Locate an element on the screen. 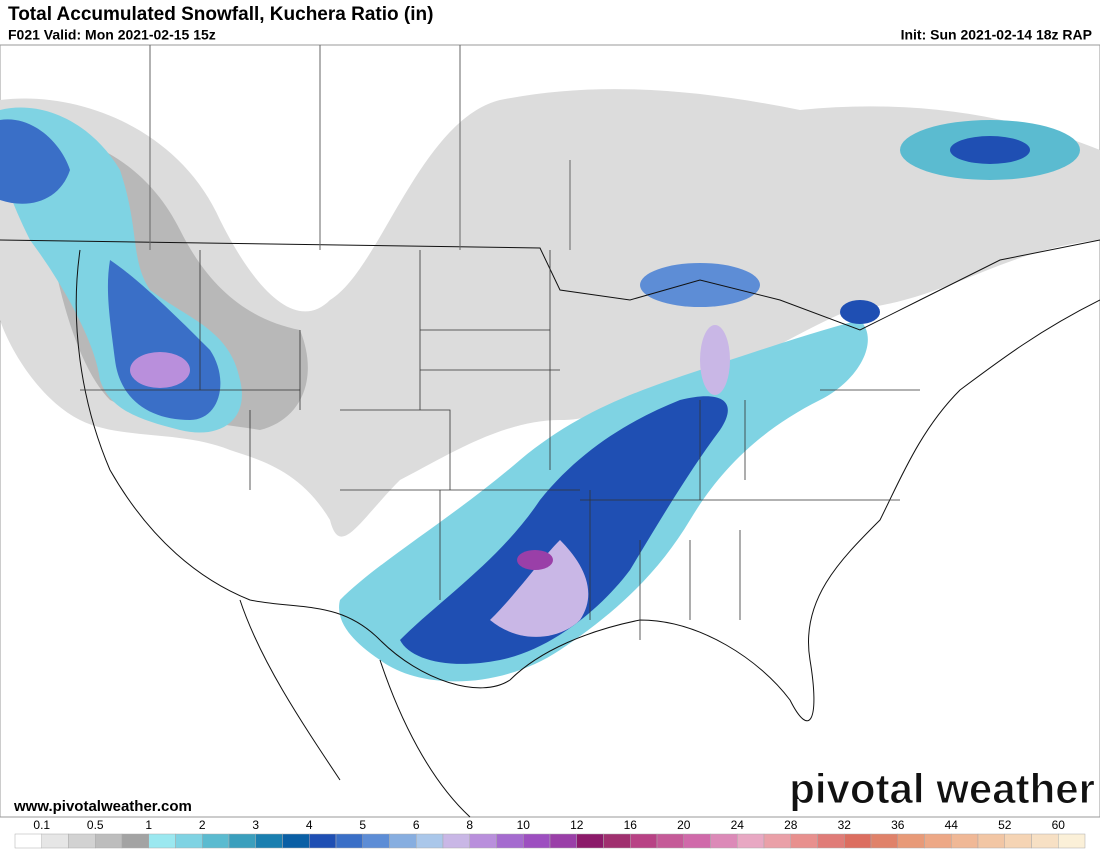  colorbar-label: 52 is located at coordinates (1005, 825).